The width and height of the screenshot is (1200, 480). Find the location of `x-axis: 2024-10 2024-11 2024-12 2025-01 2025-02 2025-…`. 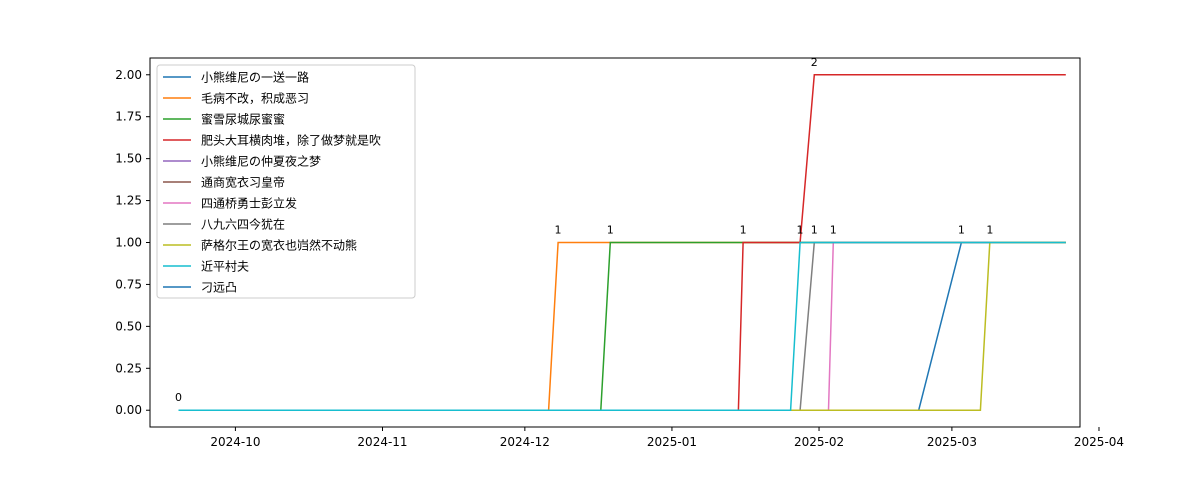

x-axis: 2024-10 2024-11 2024-12 2025-01 2025-02 2025-… is located at coordinates (667, 438).